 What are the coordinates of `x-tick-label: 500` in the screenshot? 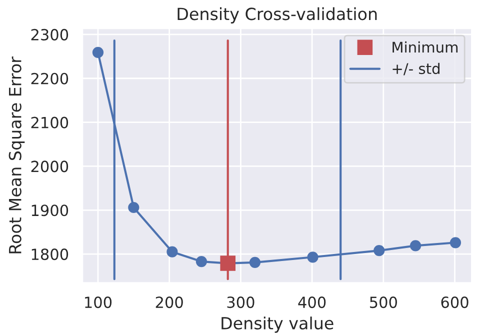 It's located at (383, 302).